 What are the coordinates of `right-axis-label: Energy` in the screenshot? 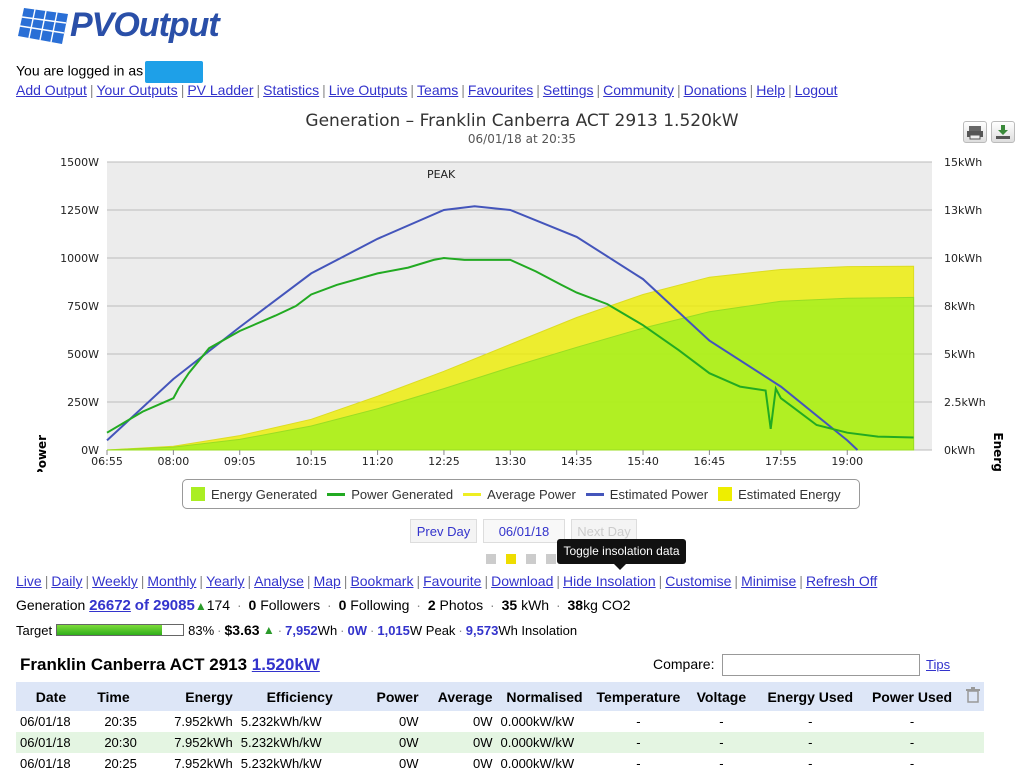 It's located at (998, 452).